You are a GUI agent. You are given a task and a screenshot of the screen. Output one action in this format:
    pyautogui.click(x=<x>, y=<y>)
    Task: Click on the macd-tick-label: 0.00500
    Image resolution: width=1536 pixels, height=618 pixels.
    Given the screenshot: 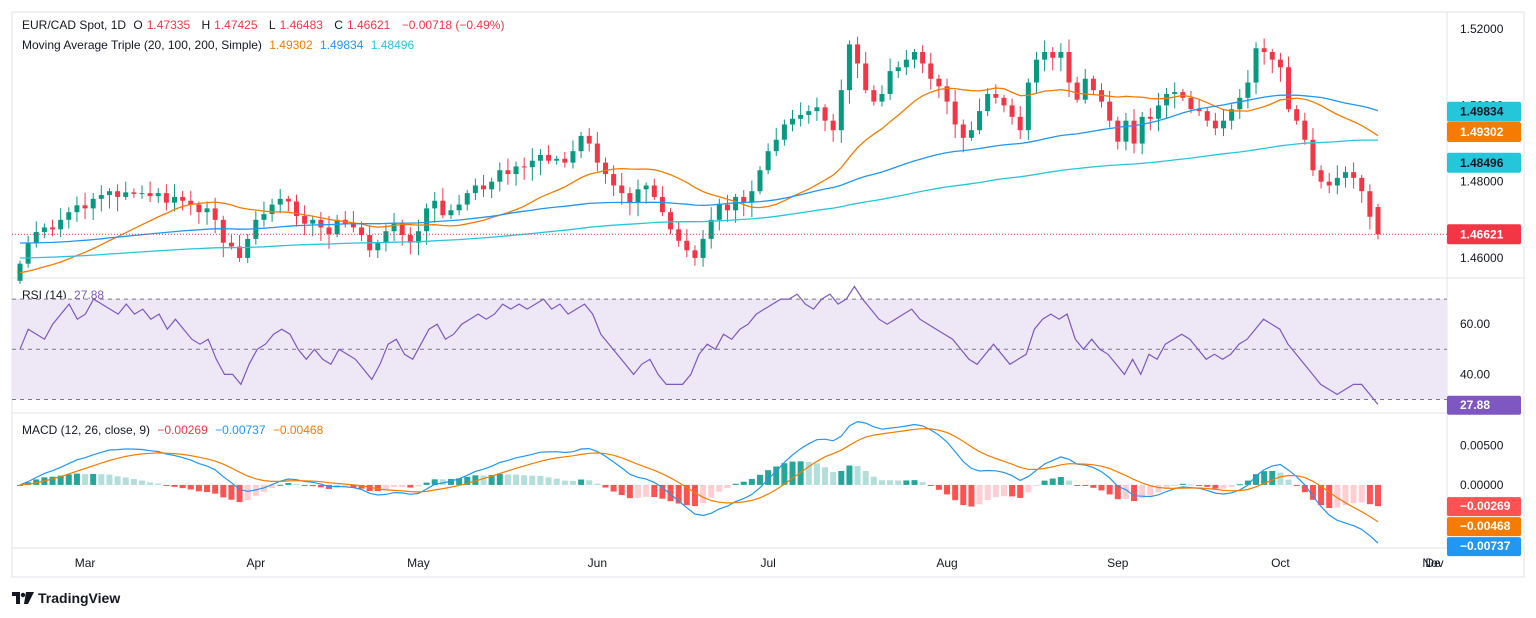 What is the action you would take?
    pyautogui.click(x=1482, y=446)
    